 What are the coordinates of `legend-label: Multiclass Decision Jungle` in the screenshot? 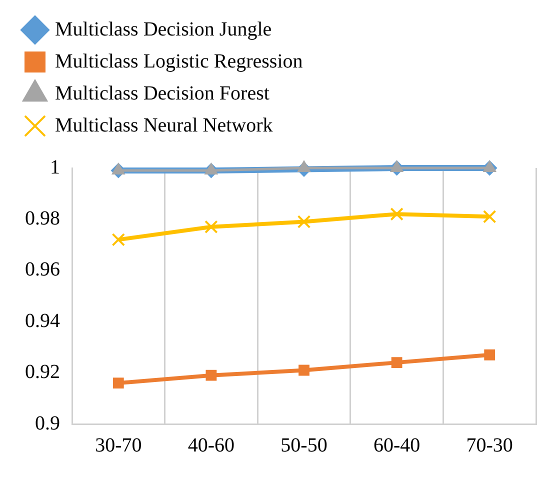 It's located at (163, 29).